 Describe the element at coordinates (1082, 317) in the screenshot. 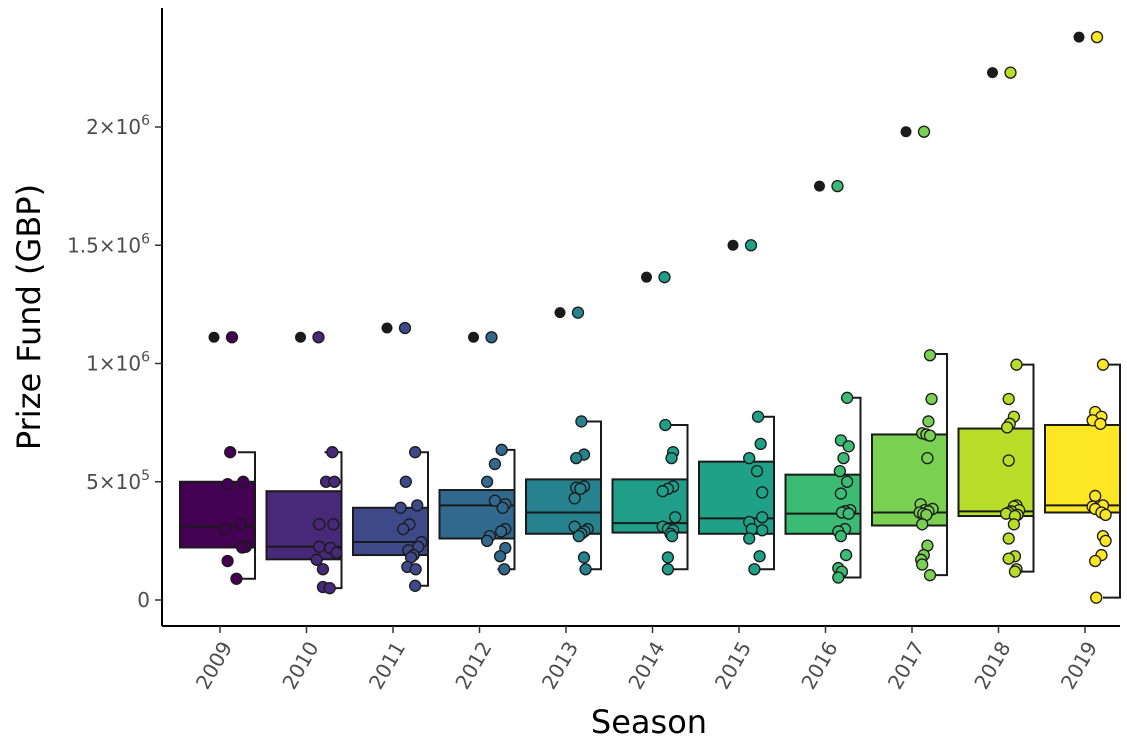

I see `season-group-2019` at that location.